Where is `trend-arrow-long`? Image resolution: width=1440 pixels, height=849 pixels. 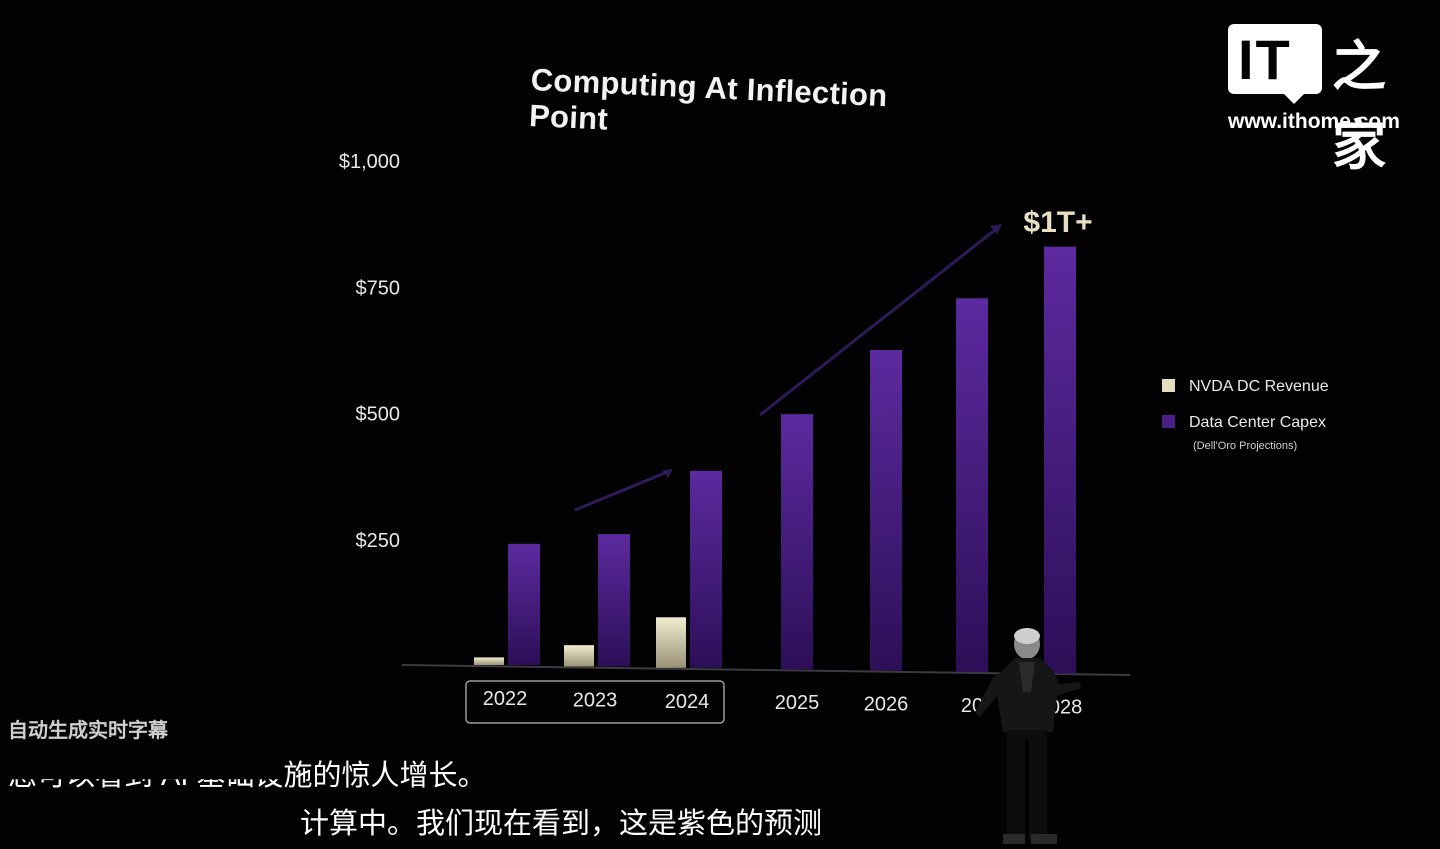 trend-arrow-long is located at coordinates (880, 320).